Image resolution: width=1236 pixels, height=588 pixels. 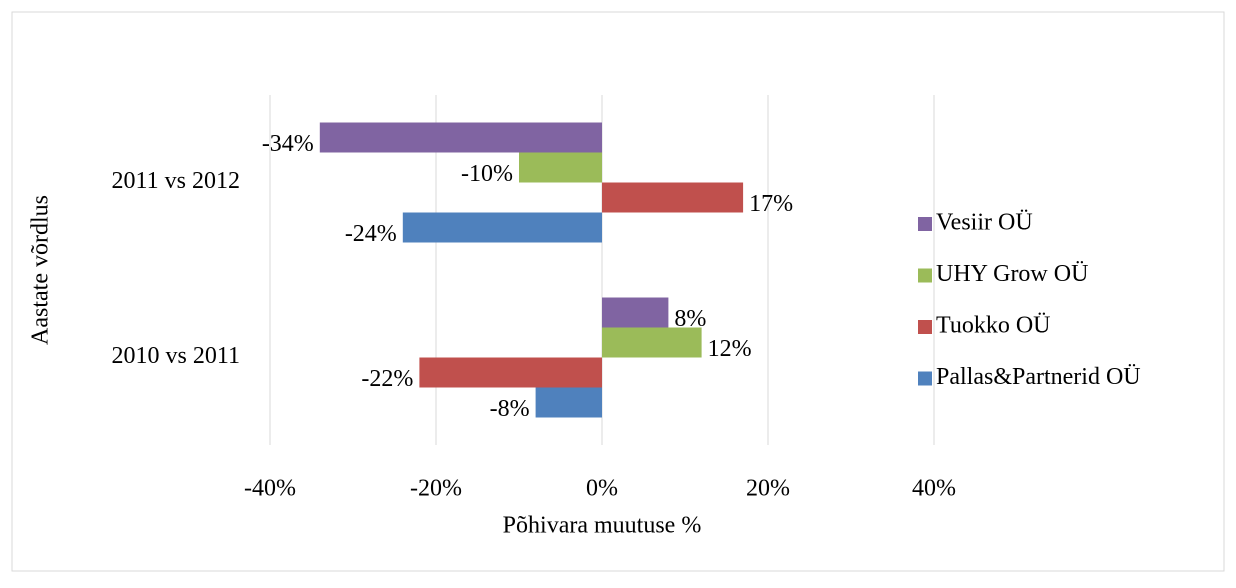 I want to click on y-tick-label: 2010 vs 2011, so click(x=176, y=356).